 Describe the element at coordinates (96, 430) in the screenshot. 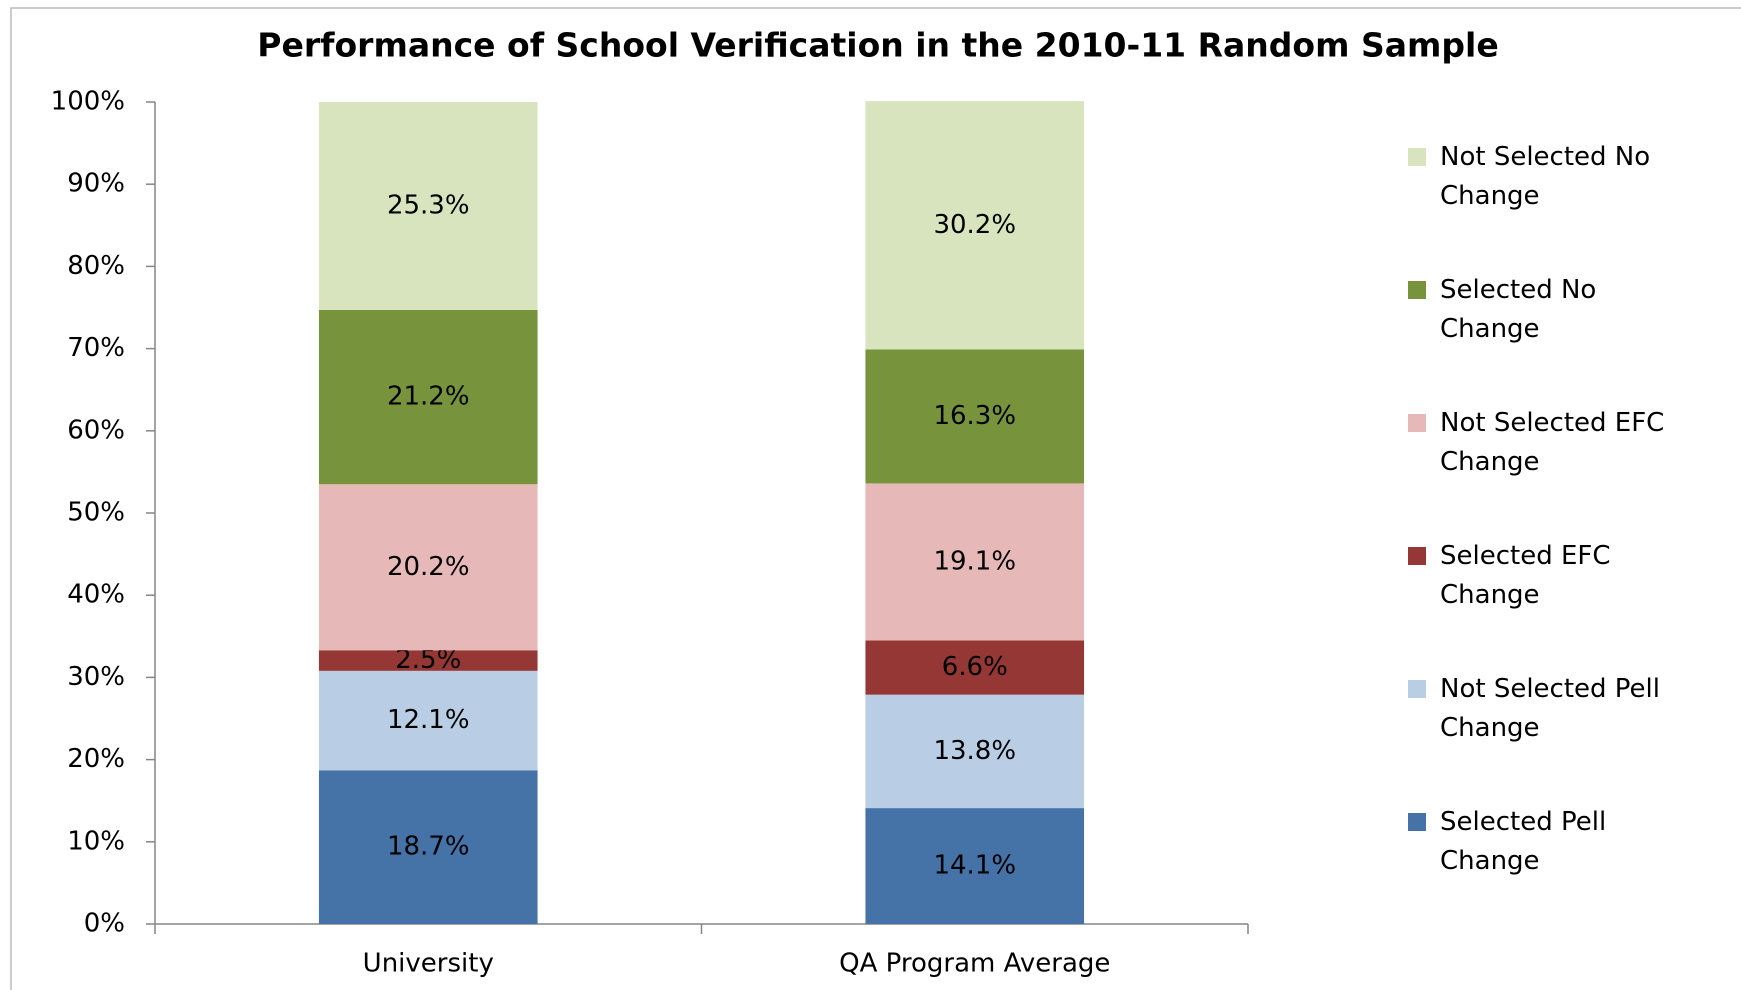

I see `y-tick-label: 60%` at that location.